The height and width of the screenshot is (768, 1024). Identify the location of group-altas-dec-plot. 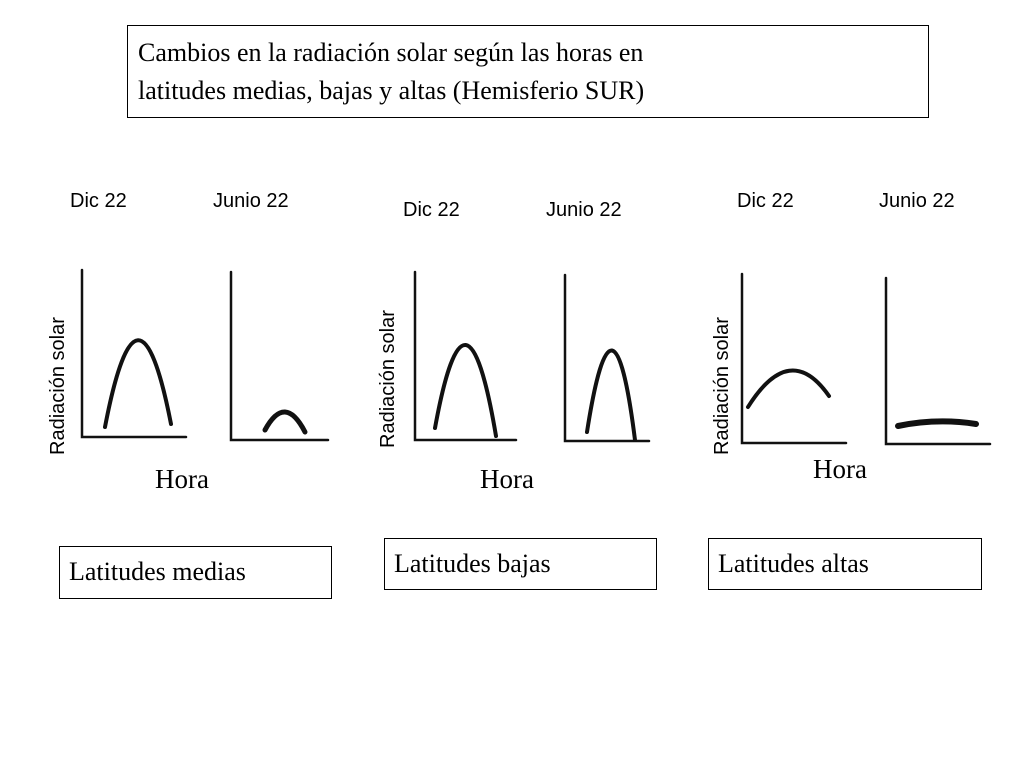
(794, 358).